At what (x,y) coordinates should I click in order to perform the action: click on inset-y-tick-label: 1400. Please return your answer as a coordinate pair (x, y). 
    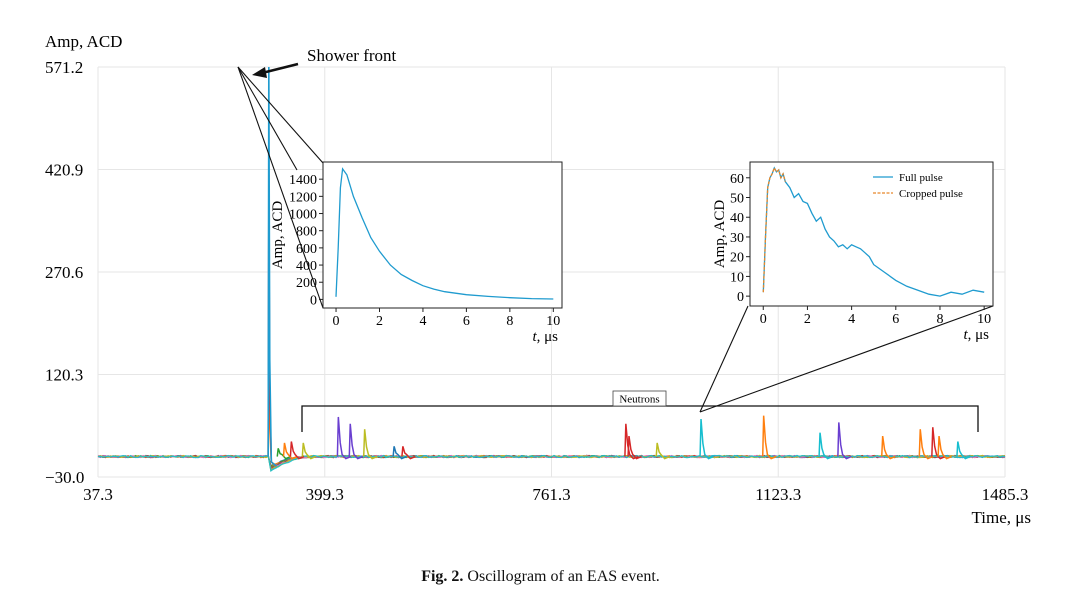
    Looking at the image, I should click on (303, 180).